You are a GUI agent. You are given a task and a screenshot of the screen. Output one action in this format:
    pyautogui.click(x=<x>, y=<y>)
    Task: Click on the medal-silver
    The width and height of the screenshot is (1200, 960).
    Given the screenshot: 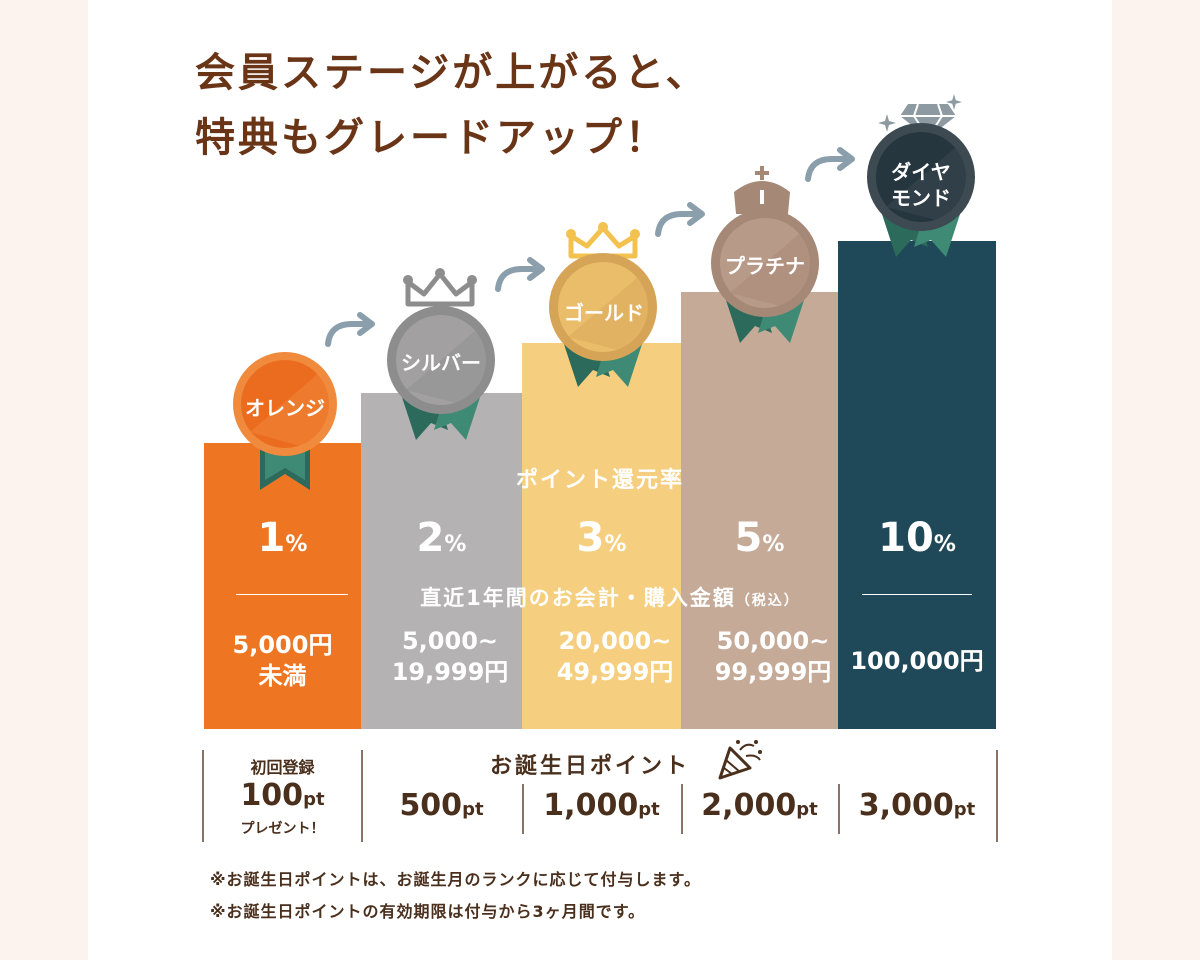 What is the action you would take?
    pyautogui.click(x=441, y=373)
    